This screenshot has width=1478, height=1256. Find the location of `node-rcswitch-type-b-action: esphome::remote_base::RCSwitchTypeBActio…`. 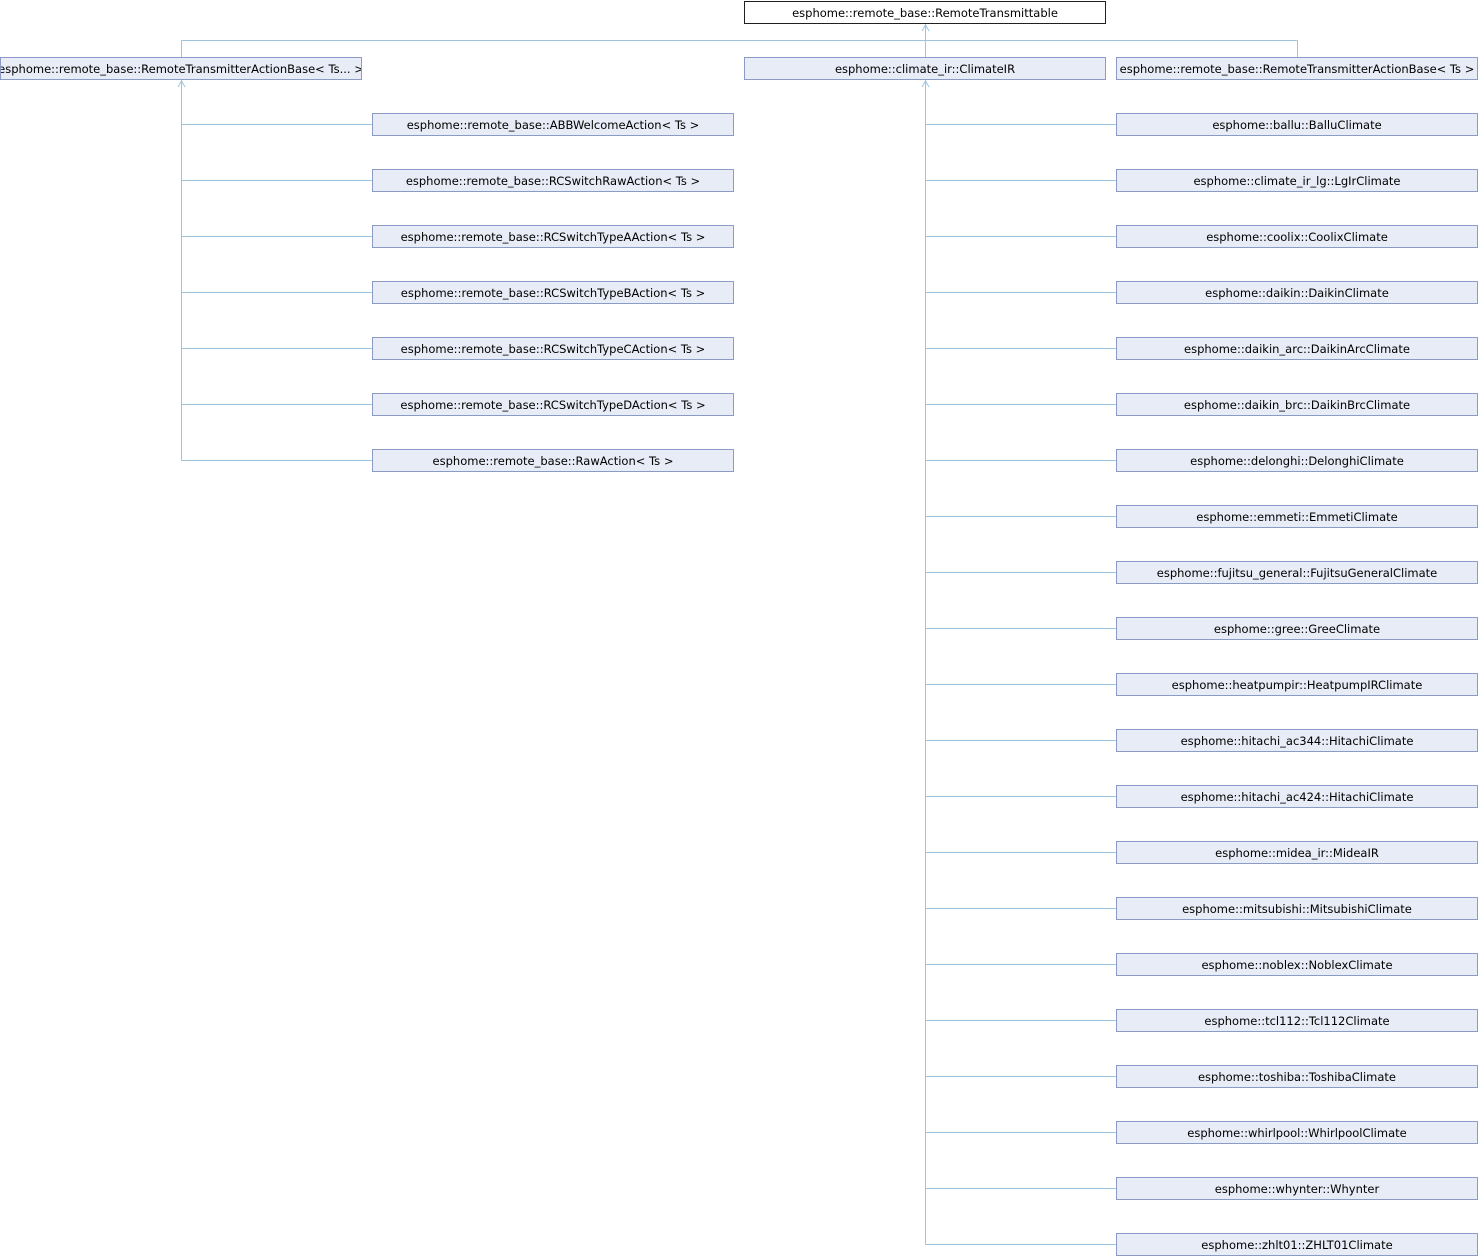

node-rcswitch-type-b-action: esphome::remote_base::RCSwitchTypeBActio… is located at coordinates (553, 292).